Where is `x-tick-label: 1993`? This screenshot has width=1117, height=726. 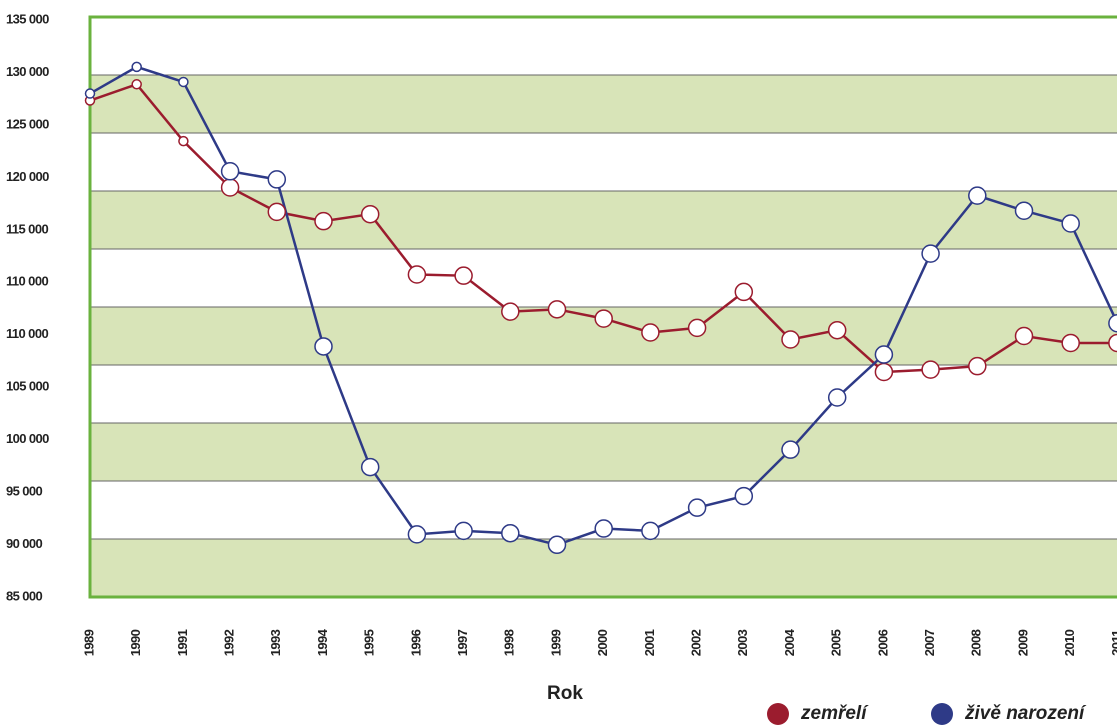 x-tick-label: 1993 is located at coordinates (275, 642).